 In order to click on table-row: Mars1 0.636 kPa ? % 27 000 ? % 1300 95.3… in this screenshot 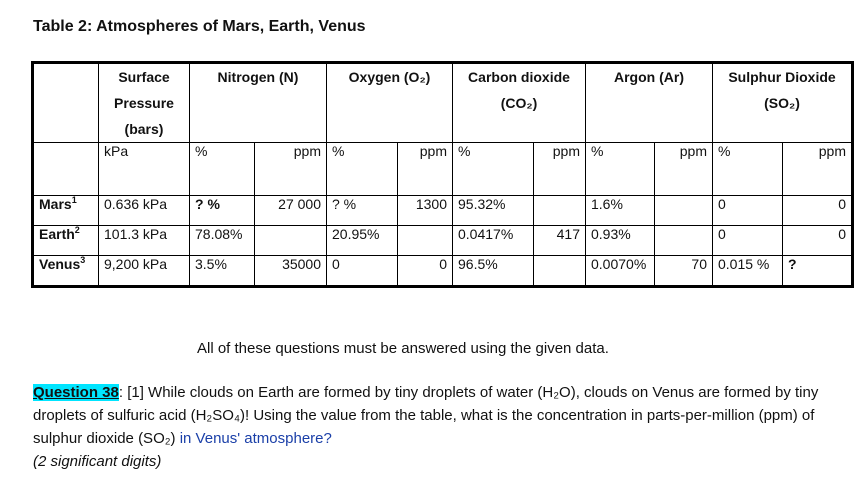, I will do `click(442, 210)`.